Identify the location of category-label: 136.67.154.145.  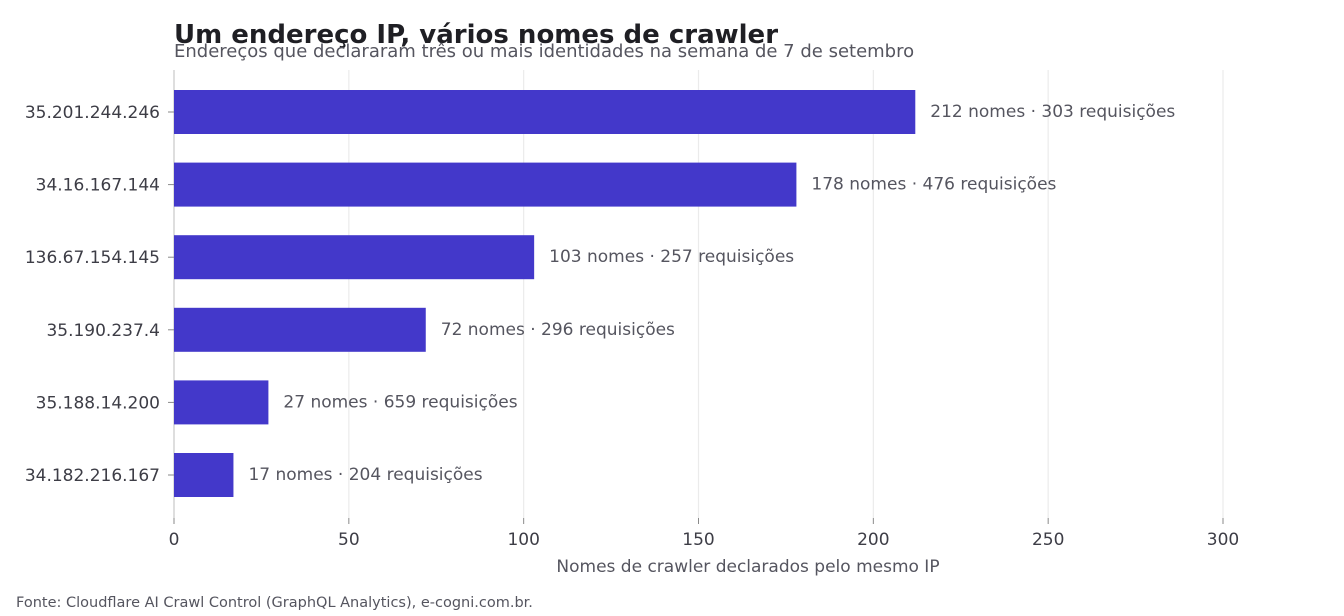
(92, 258).